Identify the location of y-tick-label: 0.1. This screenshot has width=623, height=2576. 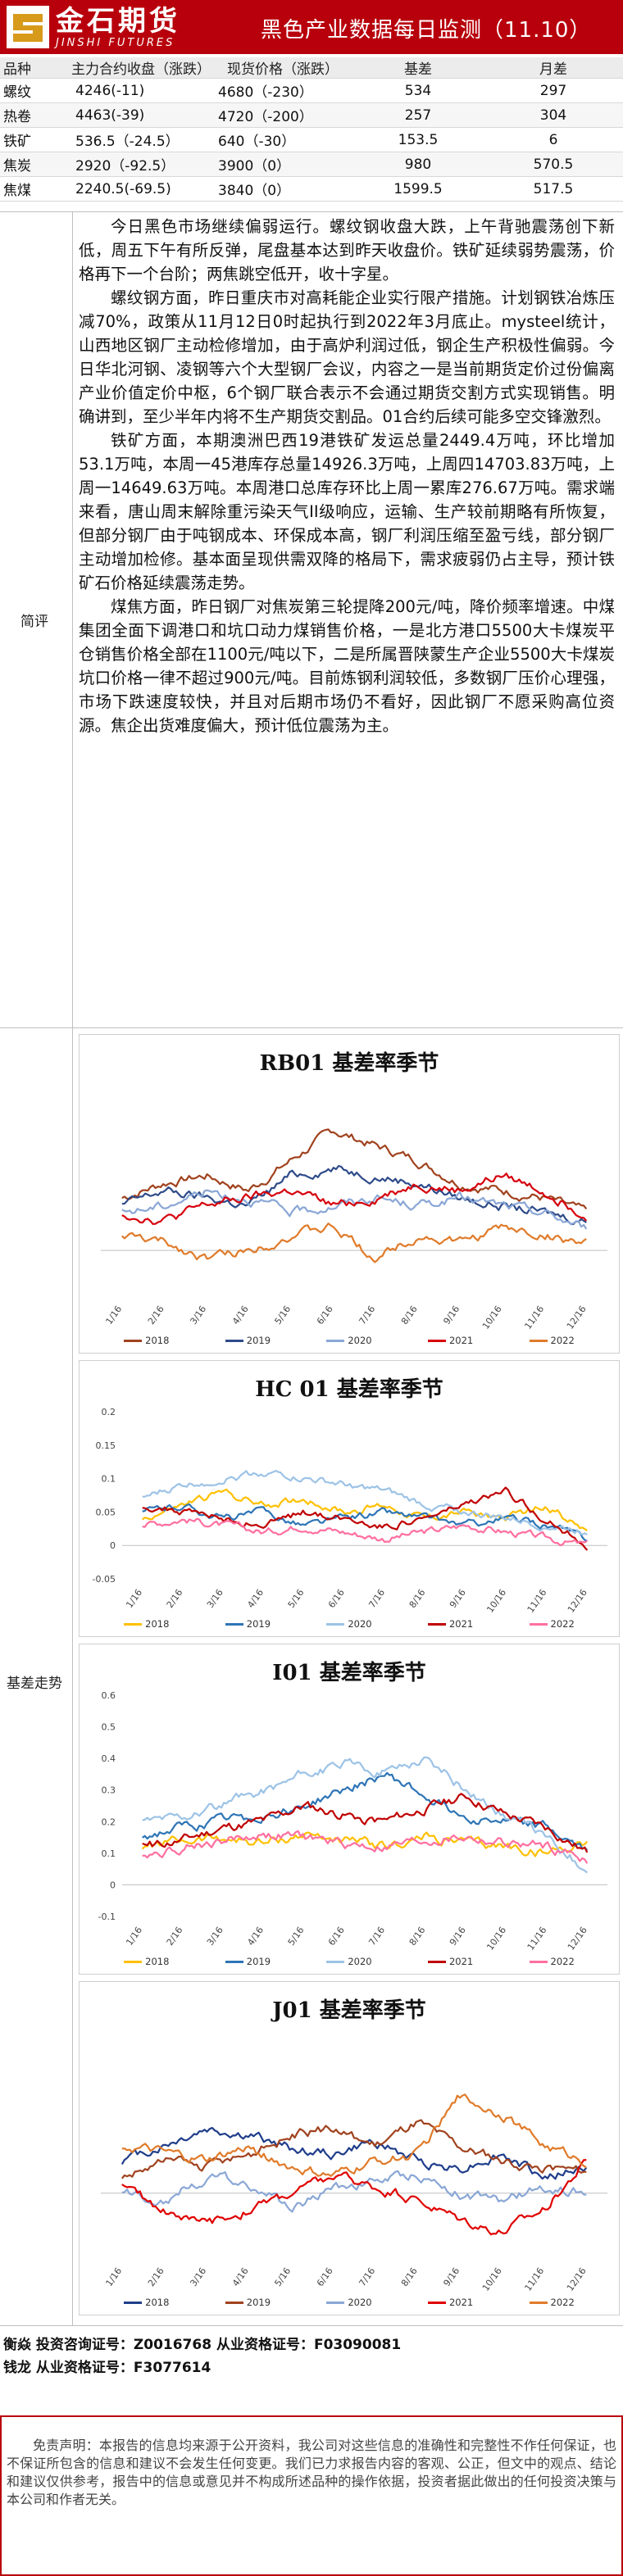
(109, 1479).